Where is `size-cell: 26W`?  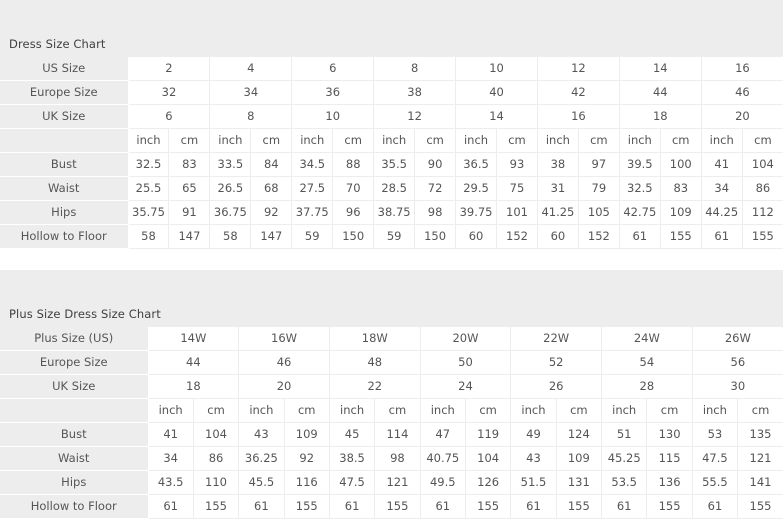
size-cell: 26W is located at coordinates (737, 339).